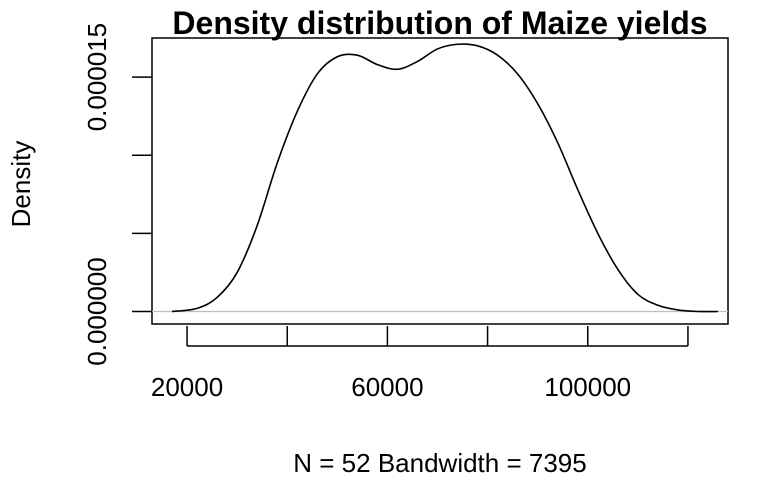 The width and height of the screenshot is (768, 480). What do you see at coordinates (97, 311) in the screenshot?
I see `y-tick-label: 0.000000` at bounding box center [97, 311].